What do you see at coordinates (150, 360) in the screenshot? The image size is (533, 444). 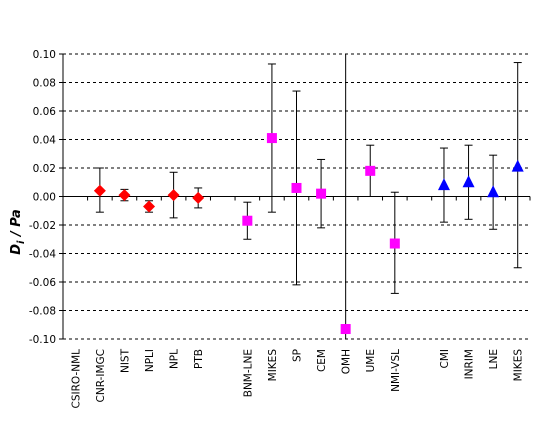 I see `x-tick-label: NPLI` at bounding box center [150, 360].